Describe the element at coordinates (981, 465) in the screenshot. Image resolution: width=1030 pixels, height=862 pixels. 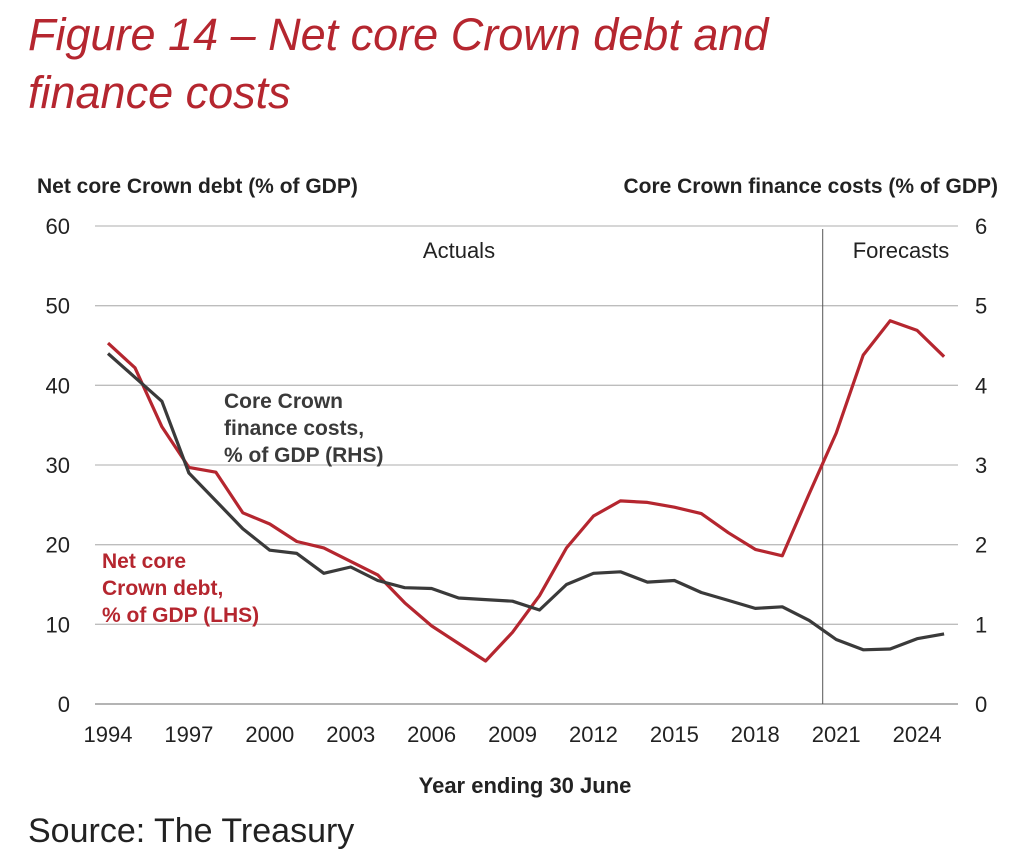
I see `y-tick-right-label: 3` at that location.